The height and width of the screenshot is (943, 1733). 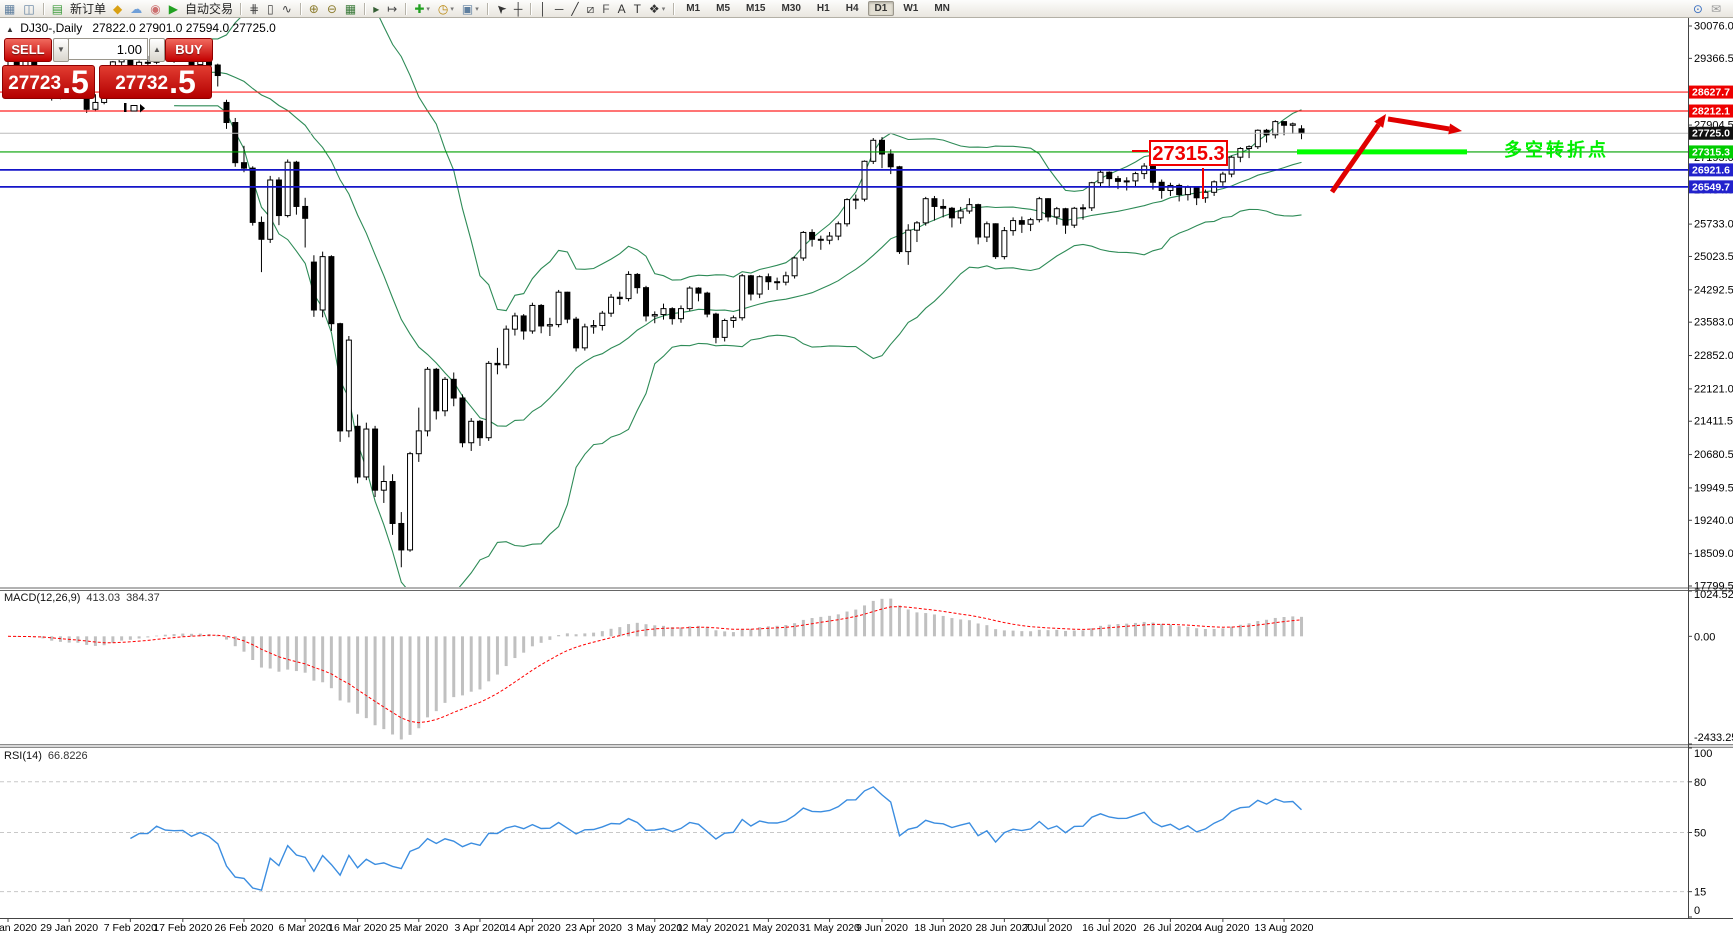 I want to click on buy-button: BUY, so click(x=189, y=50).